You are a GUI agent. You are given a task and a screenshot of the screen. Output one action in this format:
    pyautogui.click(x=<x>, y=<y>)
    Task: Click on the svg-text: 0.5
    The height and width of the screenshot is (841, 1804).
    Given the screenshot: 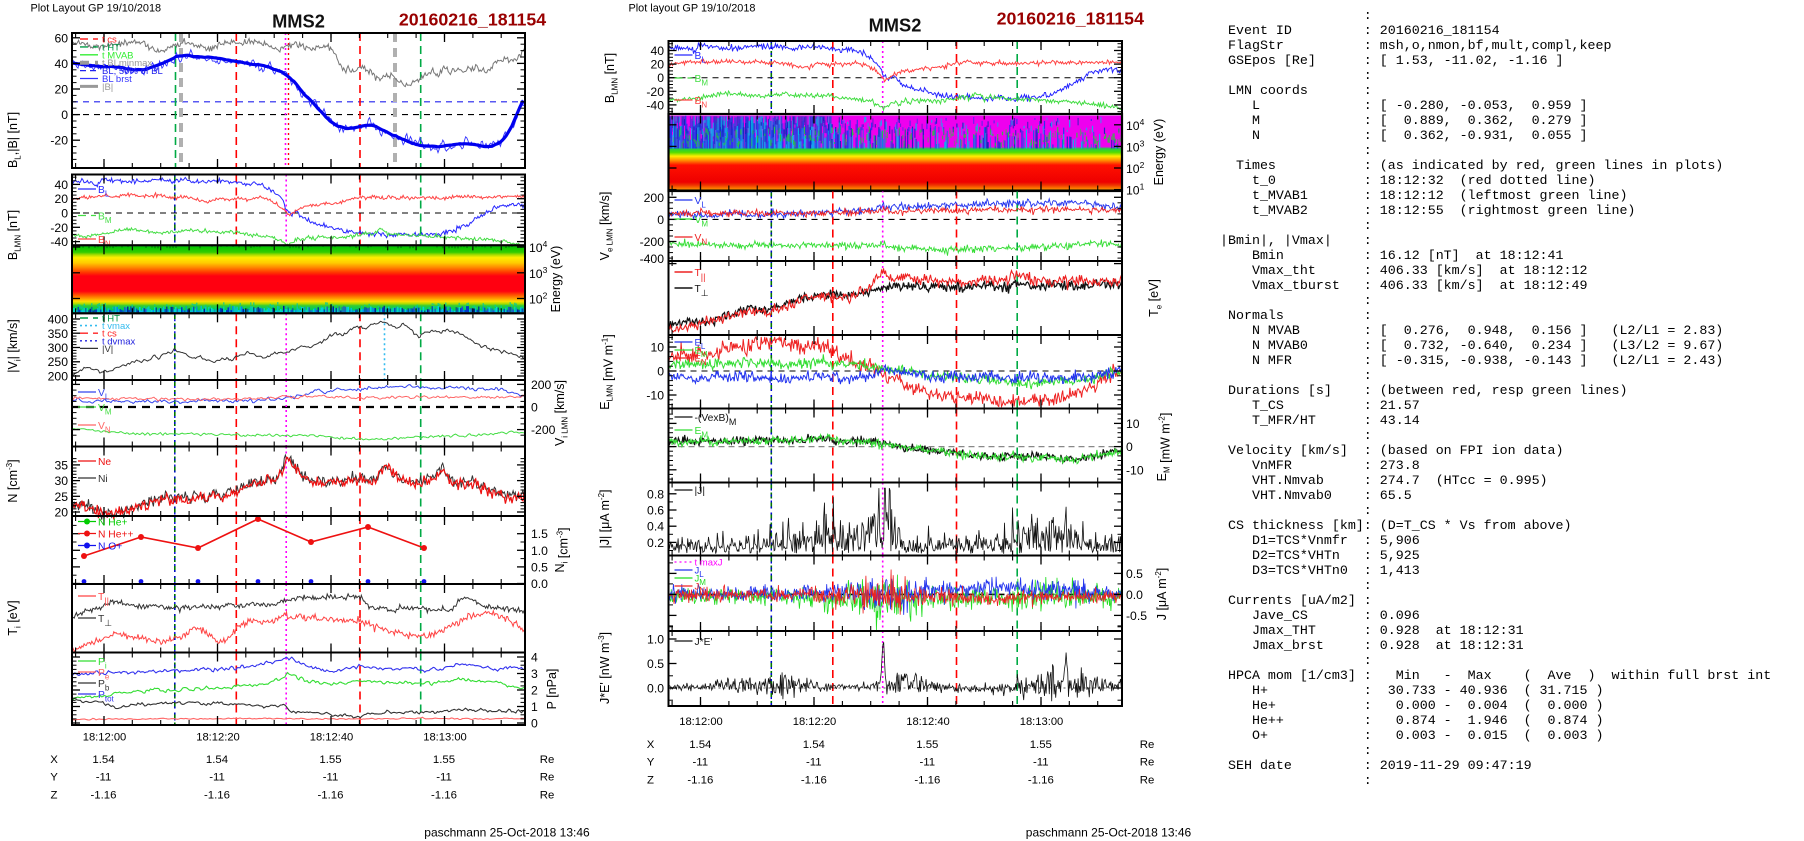 What is the action you would take?
    pyautogui.click(x=1134, y=574)
    